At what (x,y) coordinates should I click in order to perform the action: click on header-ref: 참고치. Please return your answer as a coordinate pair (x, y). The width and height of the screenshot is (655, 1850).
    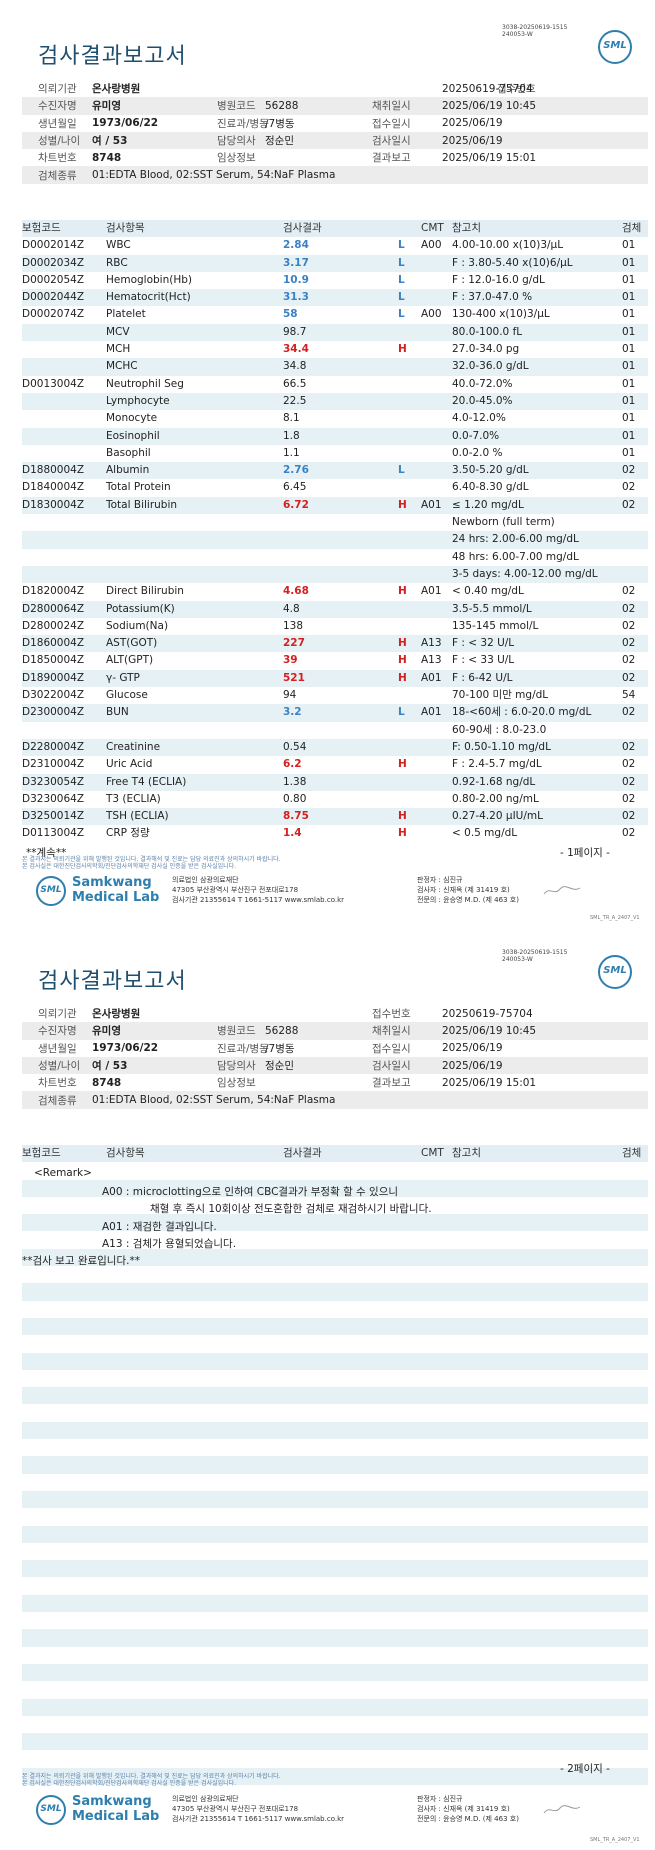
    Looking at the image, I should click on (466, 228).